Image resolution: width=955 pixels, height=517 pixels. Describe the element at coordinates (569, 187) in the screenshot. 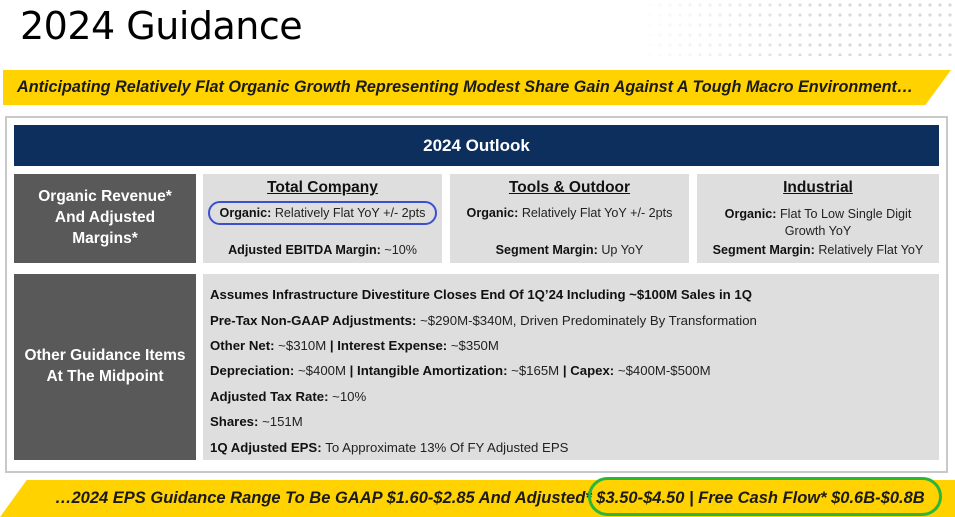

I see `card-title: Tools & Outdoor` at that location.